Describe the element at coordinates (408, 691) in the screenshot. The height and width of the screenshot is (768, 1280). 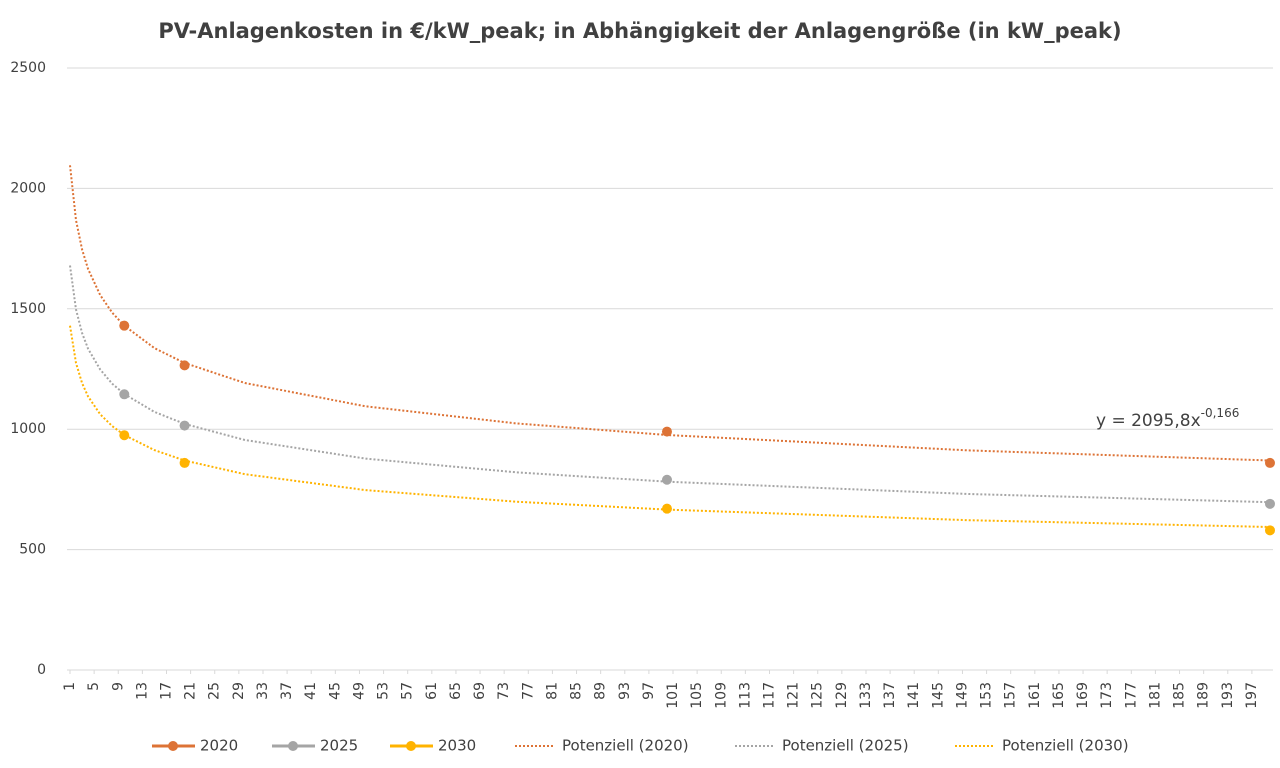
I see `x-tick-label: 57` at that location.